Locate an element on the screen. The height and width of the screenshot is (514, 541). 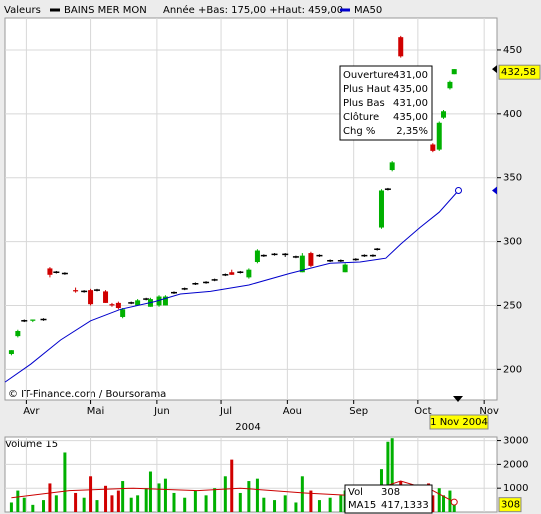
tooltip-key: Clôture is located at coordinates (361, 117).